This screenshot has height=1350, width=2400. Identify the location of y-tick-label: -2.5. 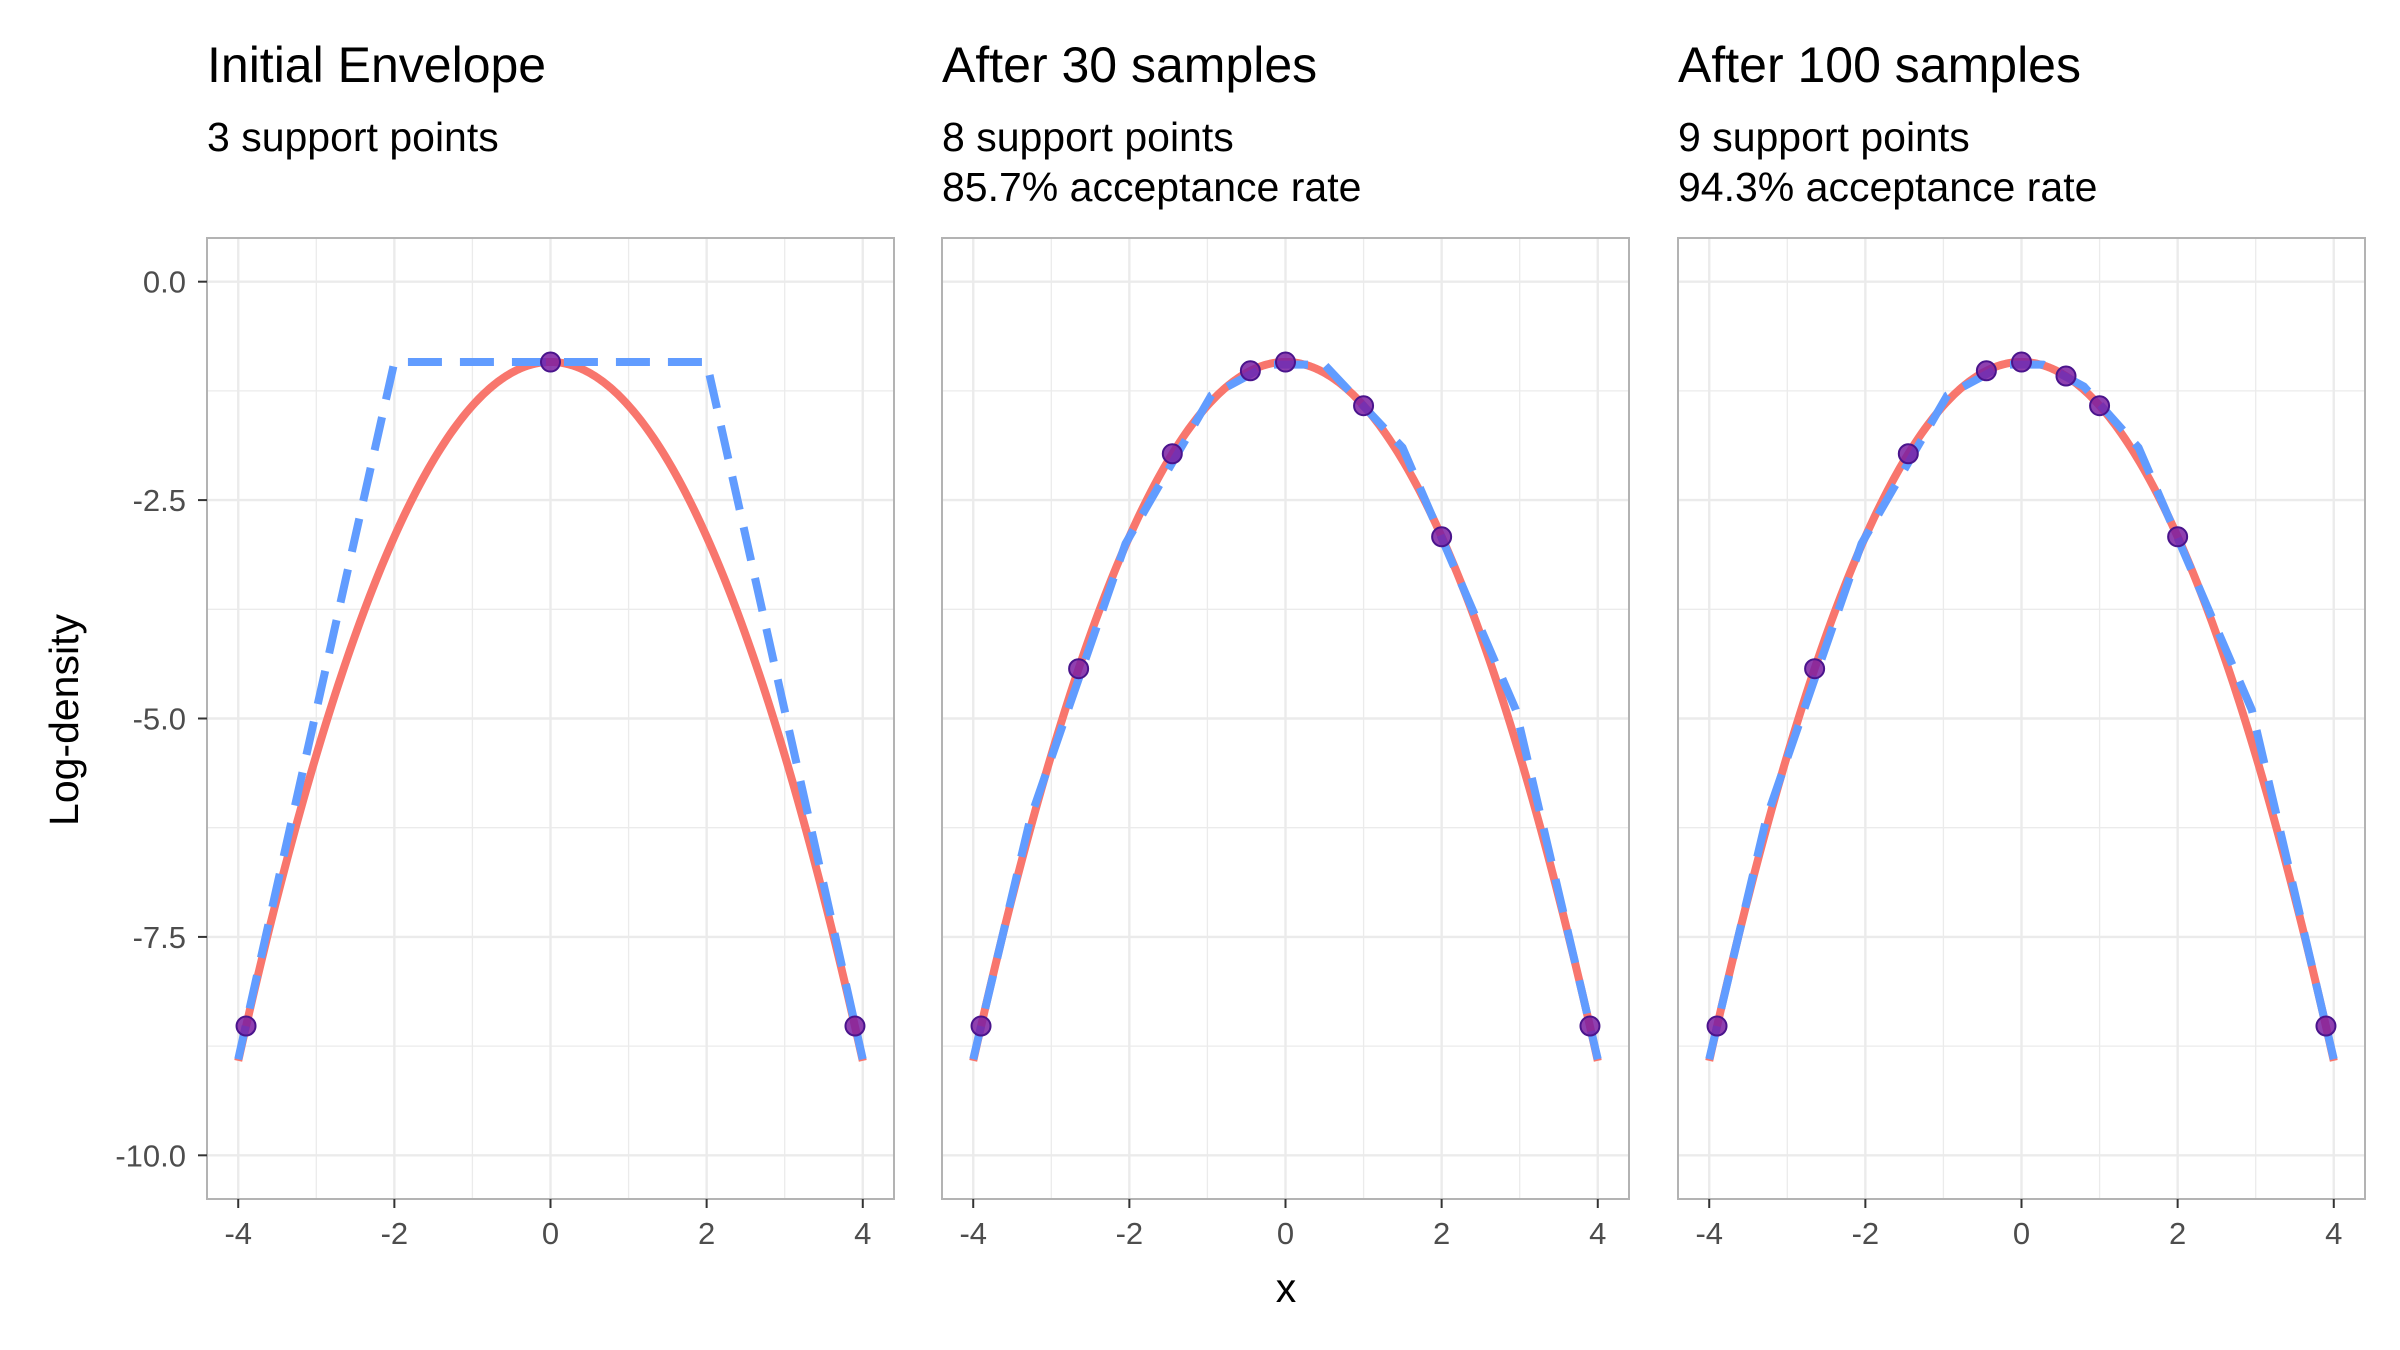
(159, 500).